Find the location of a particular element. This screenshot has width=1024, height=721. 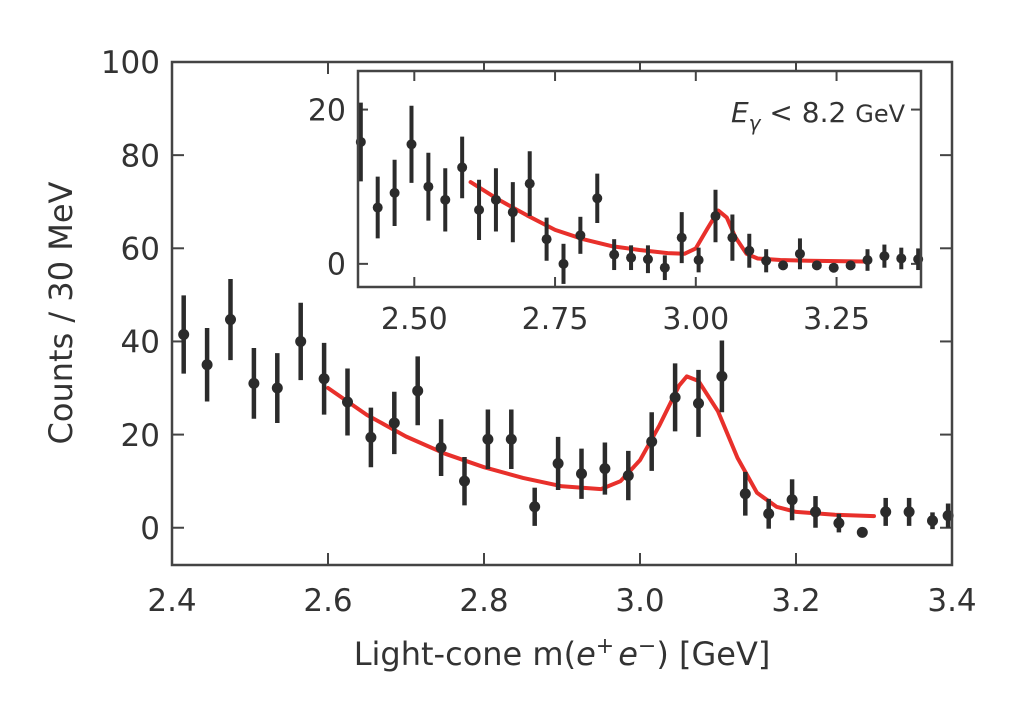

x-axis-label: Light-cone m(e+ e−) [GeV] is located at coordinates (562, 653).